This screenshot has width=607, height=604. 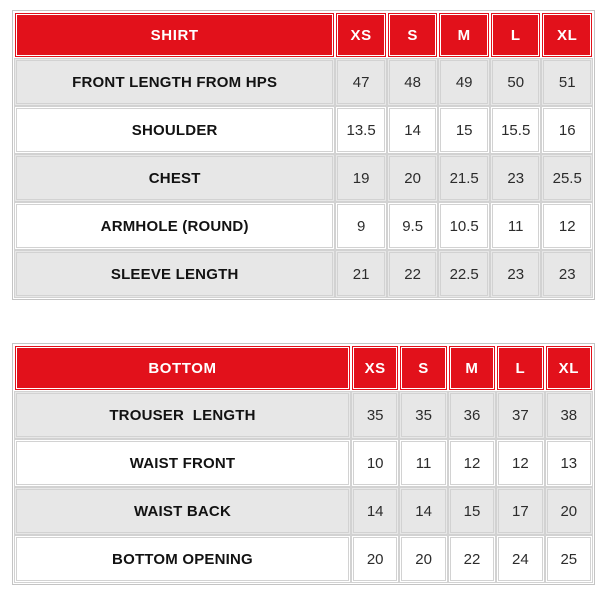 I want to click on measurement-row-shoulder: SHOULDER 13.5 14 15 15.5 16, so click(x=303, y=130).